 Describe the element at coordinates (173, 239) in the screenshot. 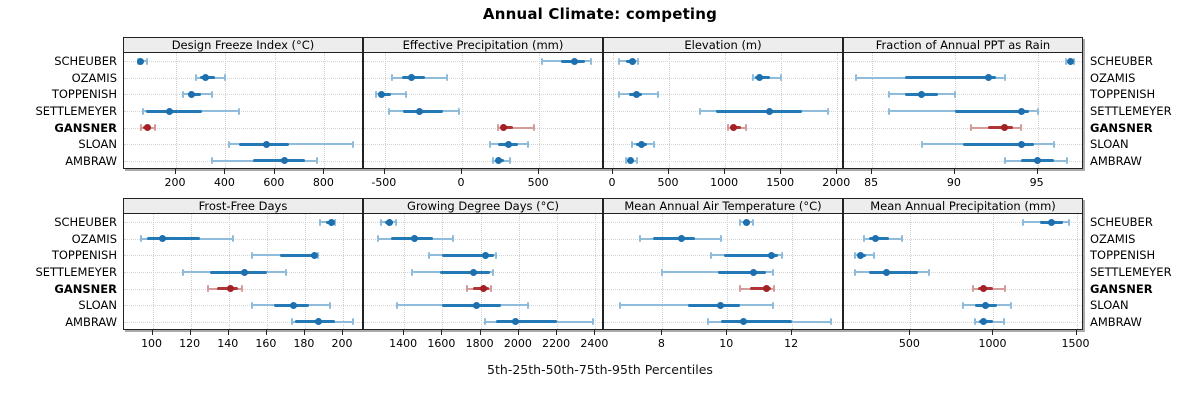

I see `percentile-iqr-ozamis` at that location.